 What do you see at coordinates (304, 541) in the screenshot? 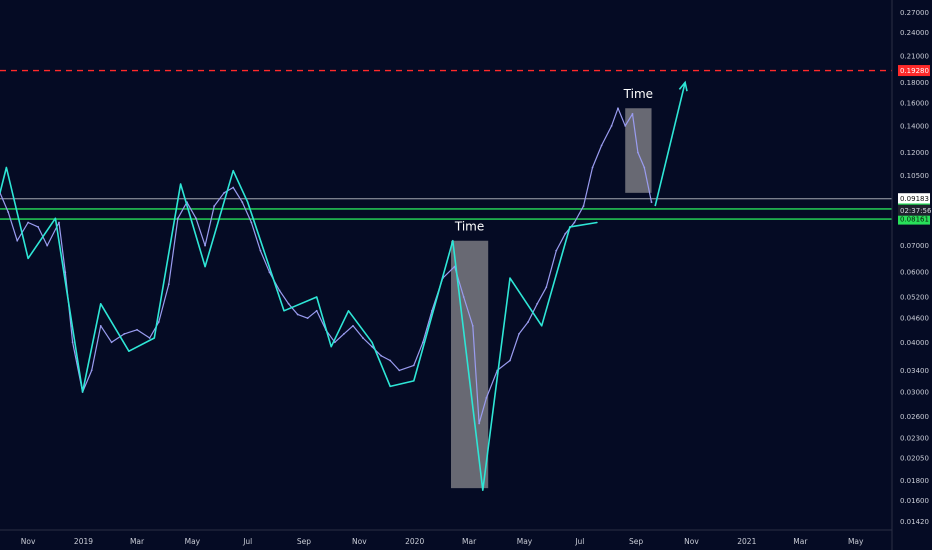
I see `x-tick-label: Sep` at bounding box center [304, 541].